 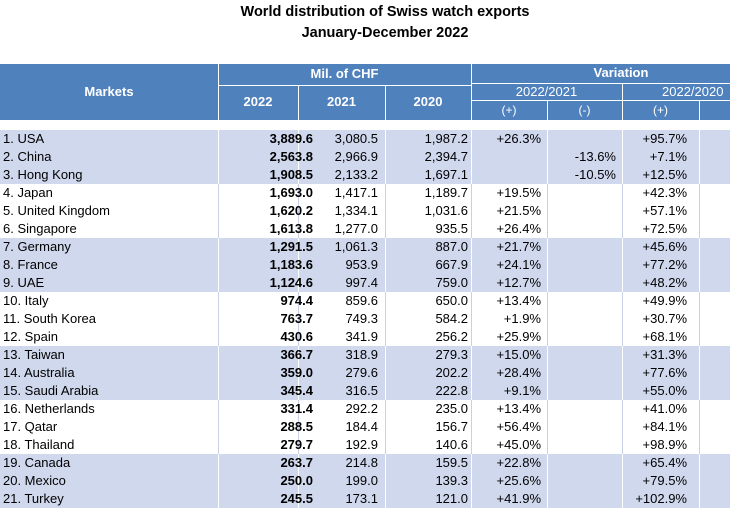 I want to click on variation-plus-2021-cell: +45.0%, so click(x=518, y=444).